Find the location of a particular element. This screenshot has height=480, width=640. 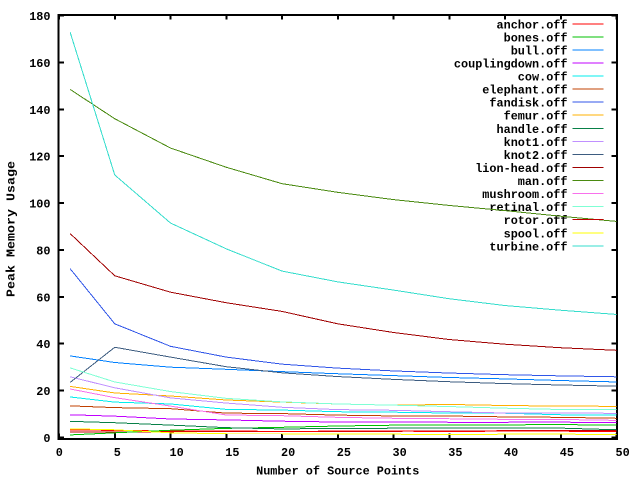

svg-text: 80 is located at coordinates (43, 251).